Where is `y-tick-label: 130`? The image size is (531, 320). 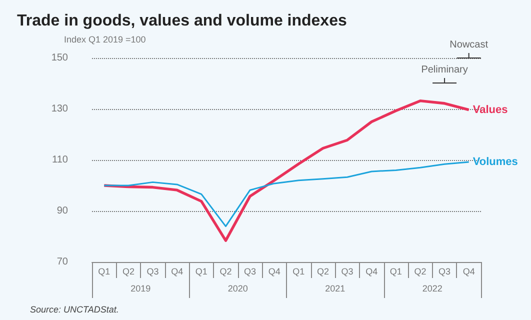 y-tick-label: 130 is located at coordinates (59, 109).